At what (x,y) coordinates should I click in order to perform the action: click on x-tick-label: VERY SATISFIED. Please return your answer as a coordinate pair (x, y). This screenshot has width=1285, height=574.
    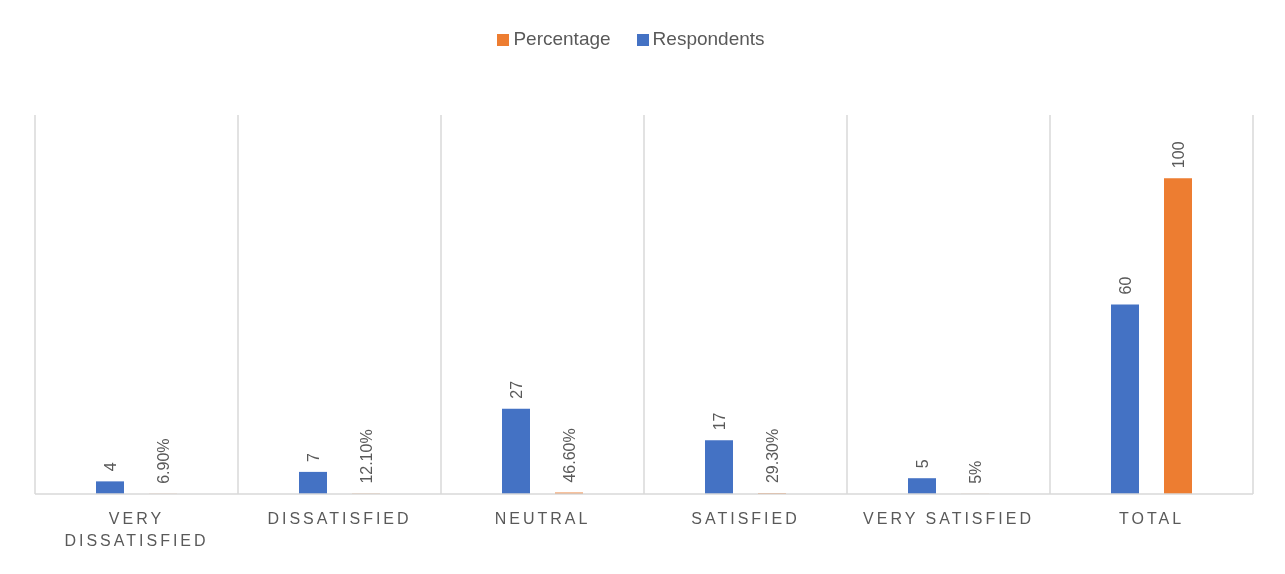
    Looking at the image, I should click on (948, 518).